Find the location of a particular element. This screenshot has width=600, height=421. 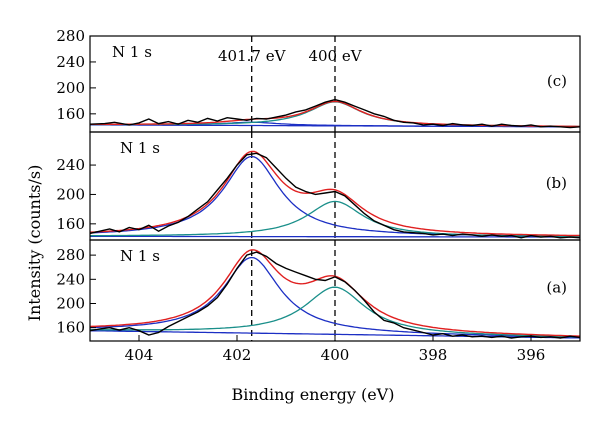

x-tick-label-396: 396 is located at coordinates (531, 355).